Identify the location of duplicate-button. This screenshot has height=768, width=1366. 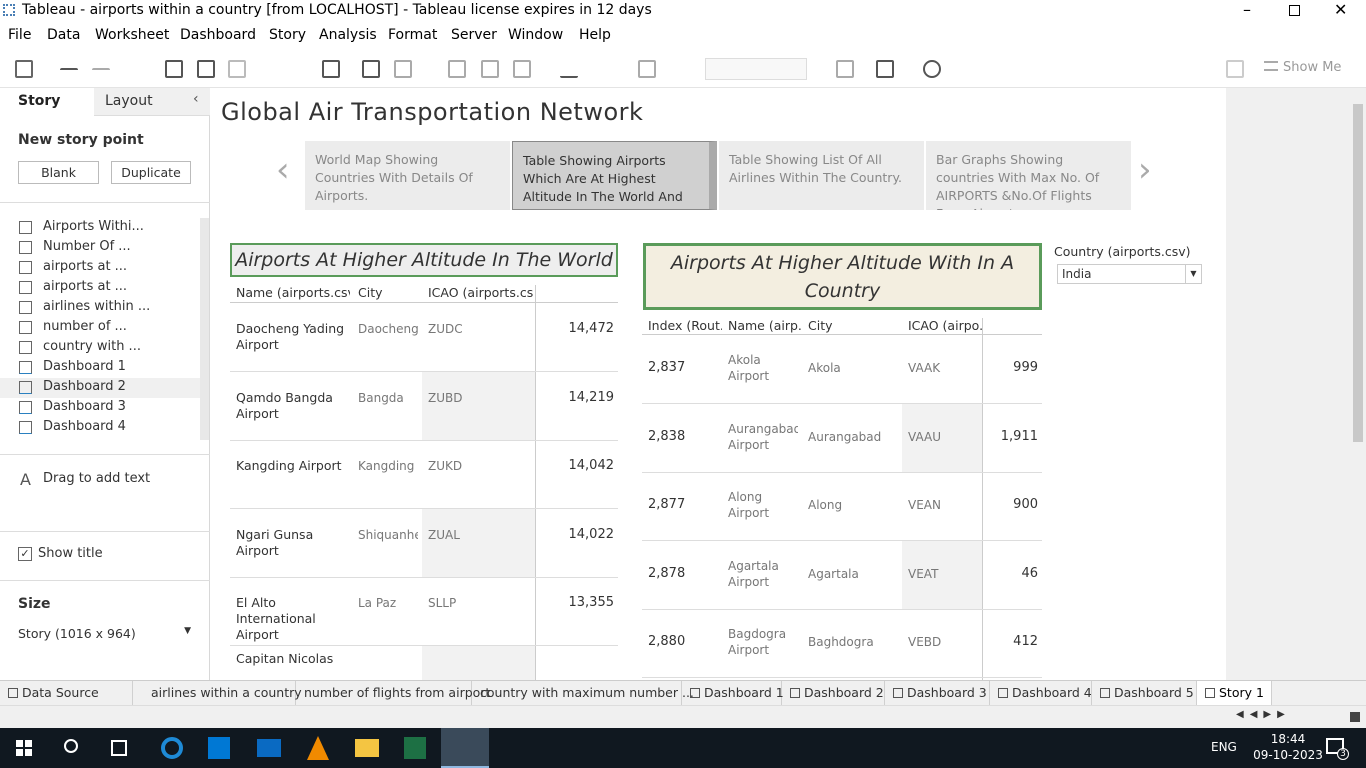
(371, 69).